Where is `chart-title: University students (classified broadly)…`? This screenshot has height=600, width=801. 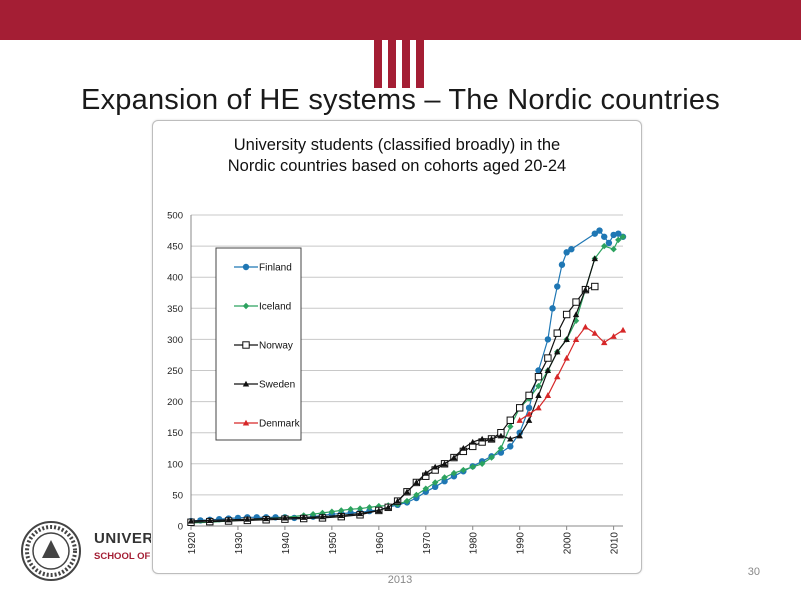
chart-title: University students (classified broadly)… is located at coordinates (397, 156).